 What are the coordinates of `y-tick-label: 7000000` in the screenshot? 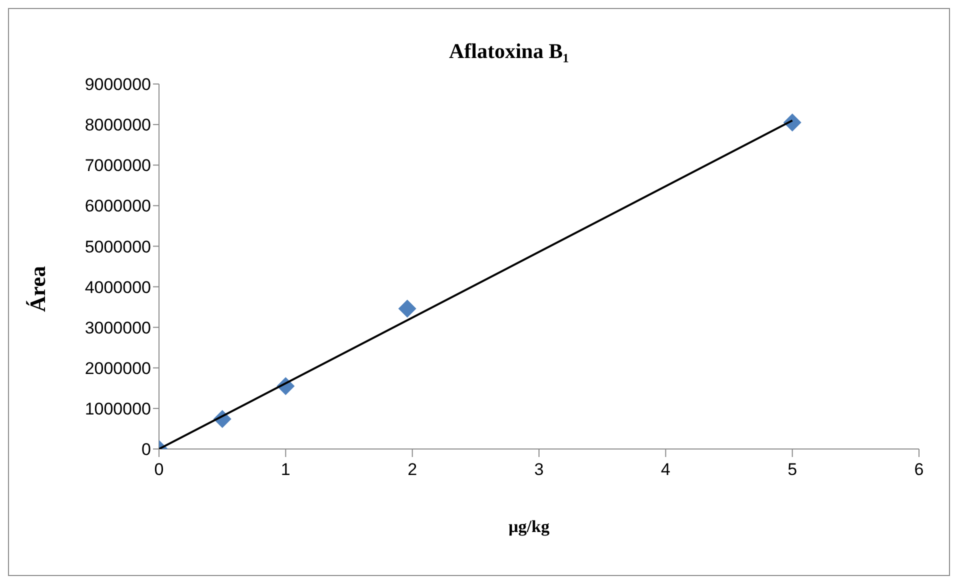 It's located at (117, 166).